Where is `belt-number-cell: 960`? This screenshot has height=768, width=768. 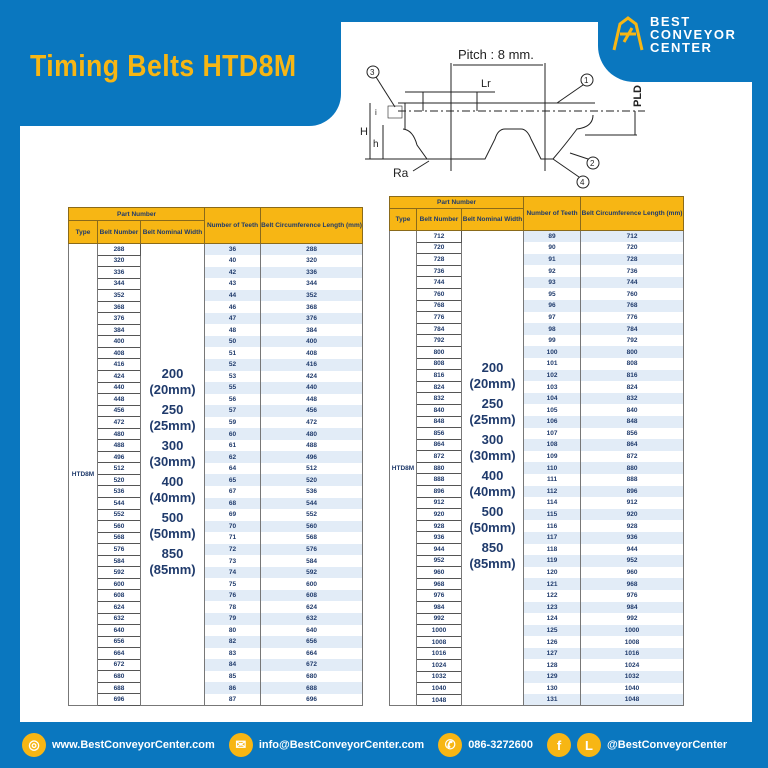 belt-number-cell: 960 is located at coordinates (439, 572).